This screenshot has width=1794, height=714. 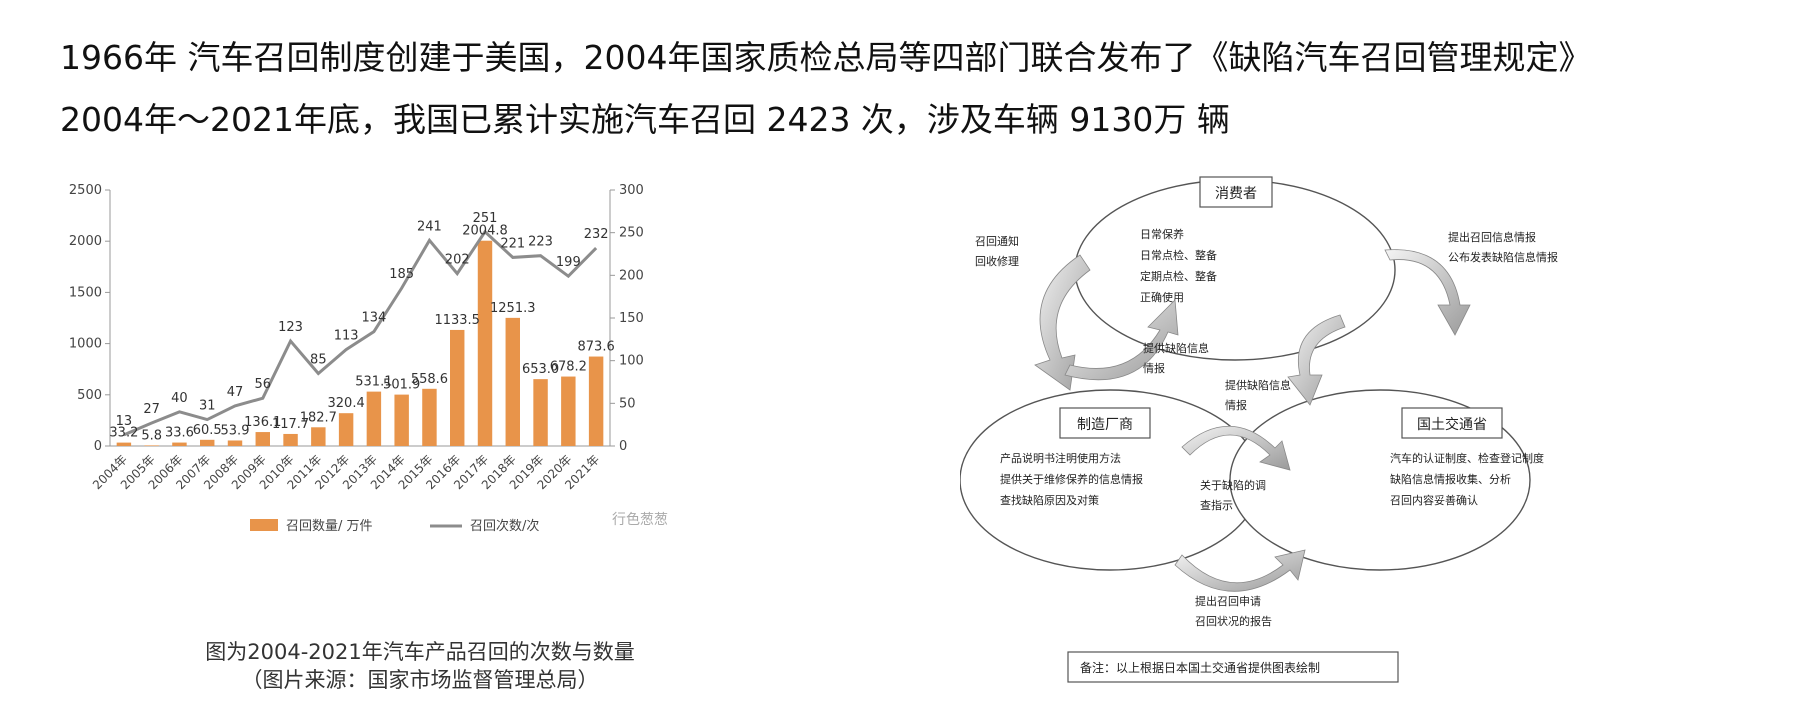 What do you see at coordinates (179, 433) in the screenshot?
I see `bar-data-label: 33.6` at bounding box center [179, 433].